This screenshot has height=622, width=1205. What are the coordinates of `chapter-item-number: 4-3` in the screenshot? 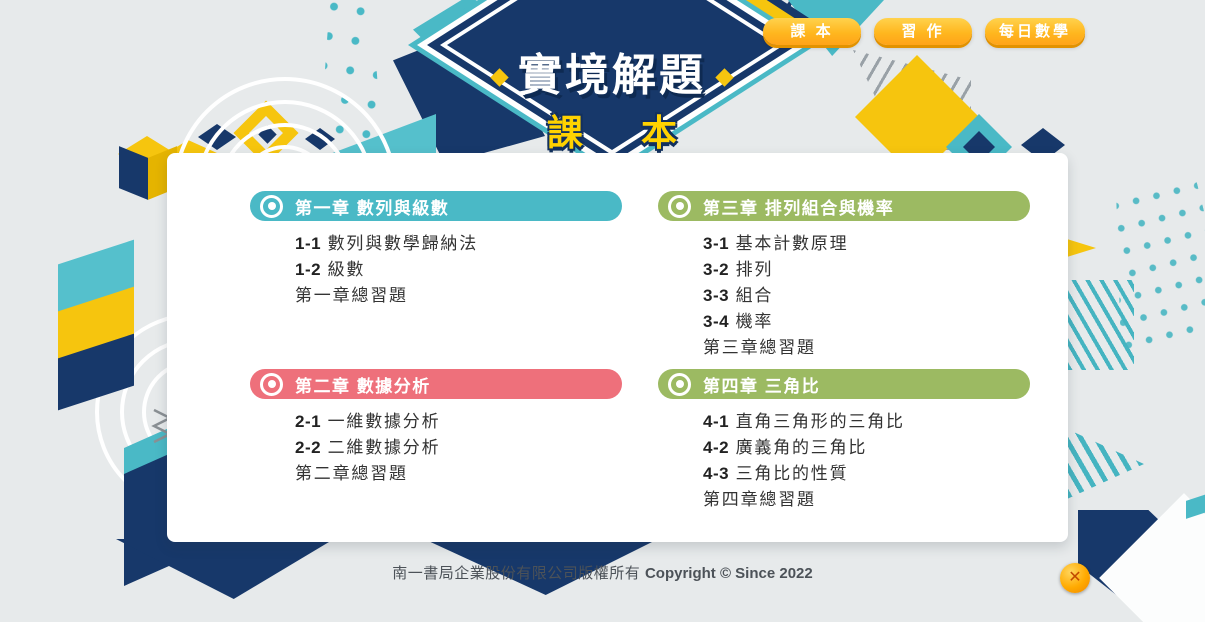 It's located at (716, 473).